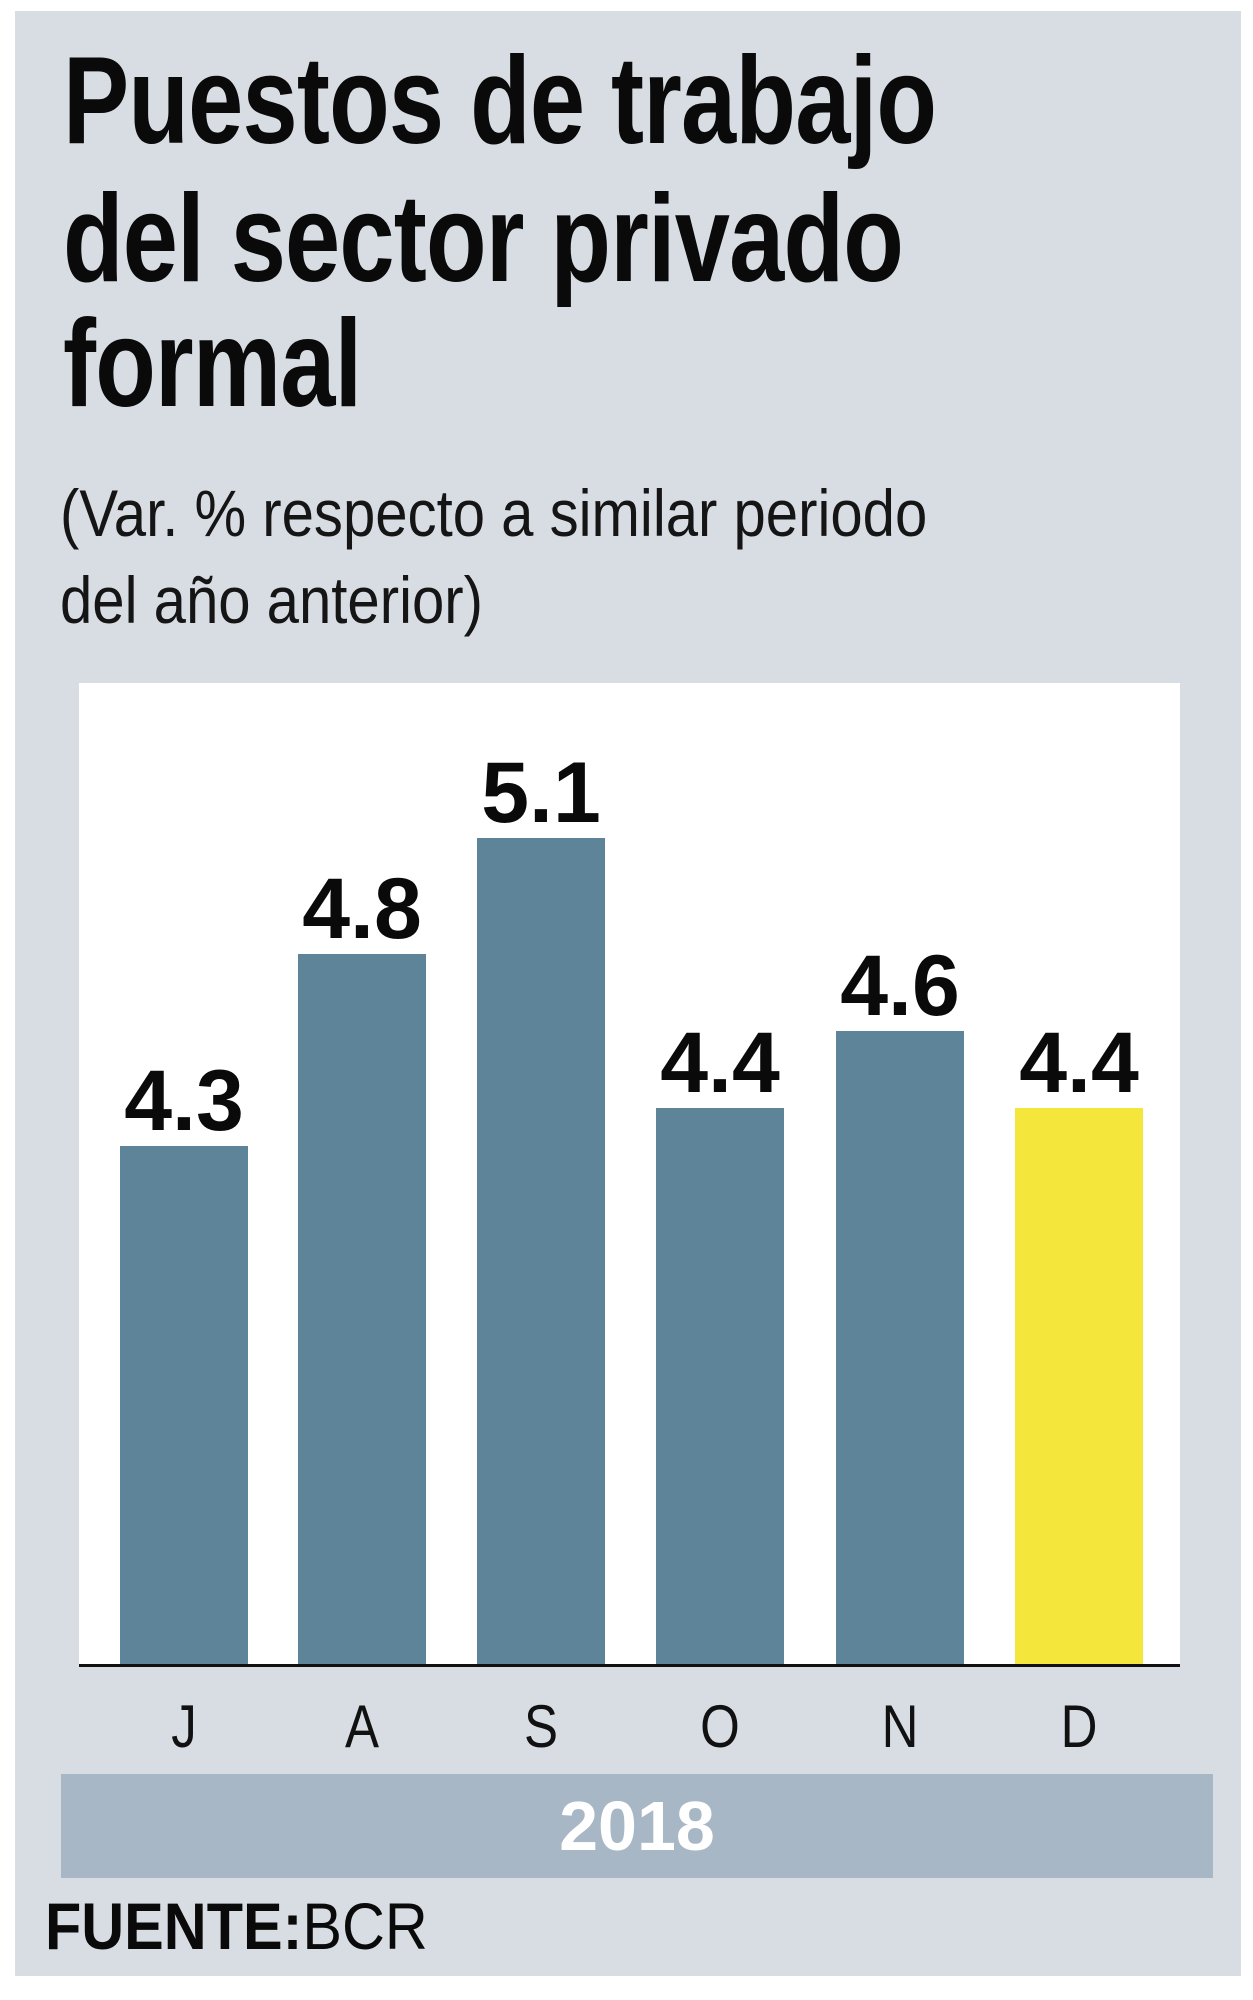 The image size is (1253, 2000). Describe the element at coordinates (541, 1252) in the screenshot. I see `bar-sep` at that location.